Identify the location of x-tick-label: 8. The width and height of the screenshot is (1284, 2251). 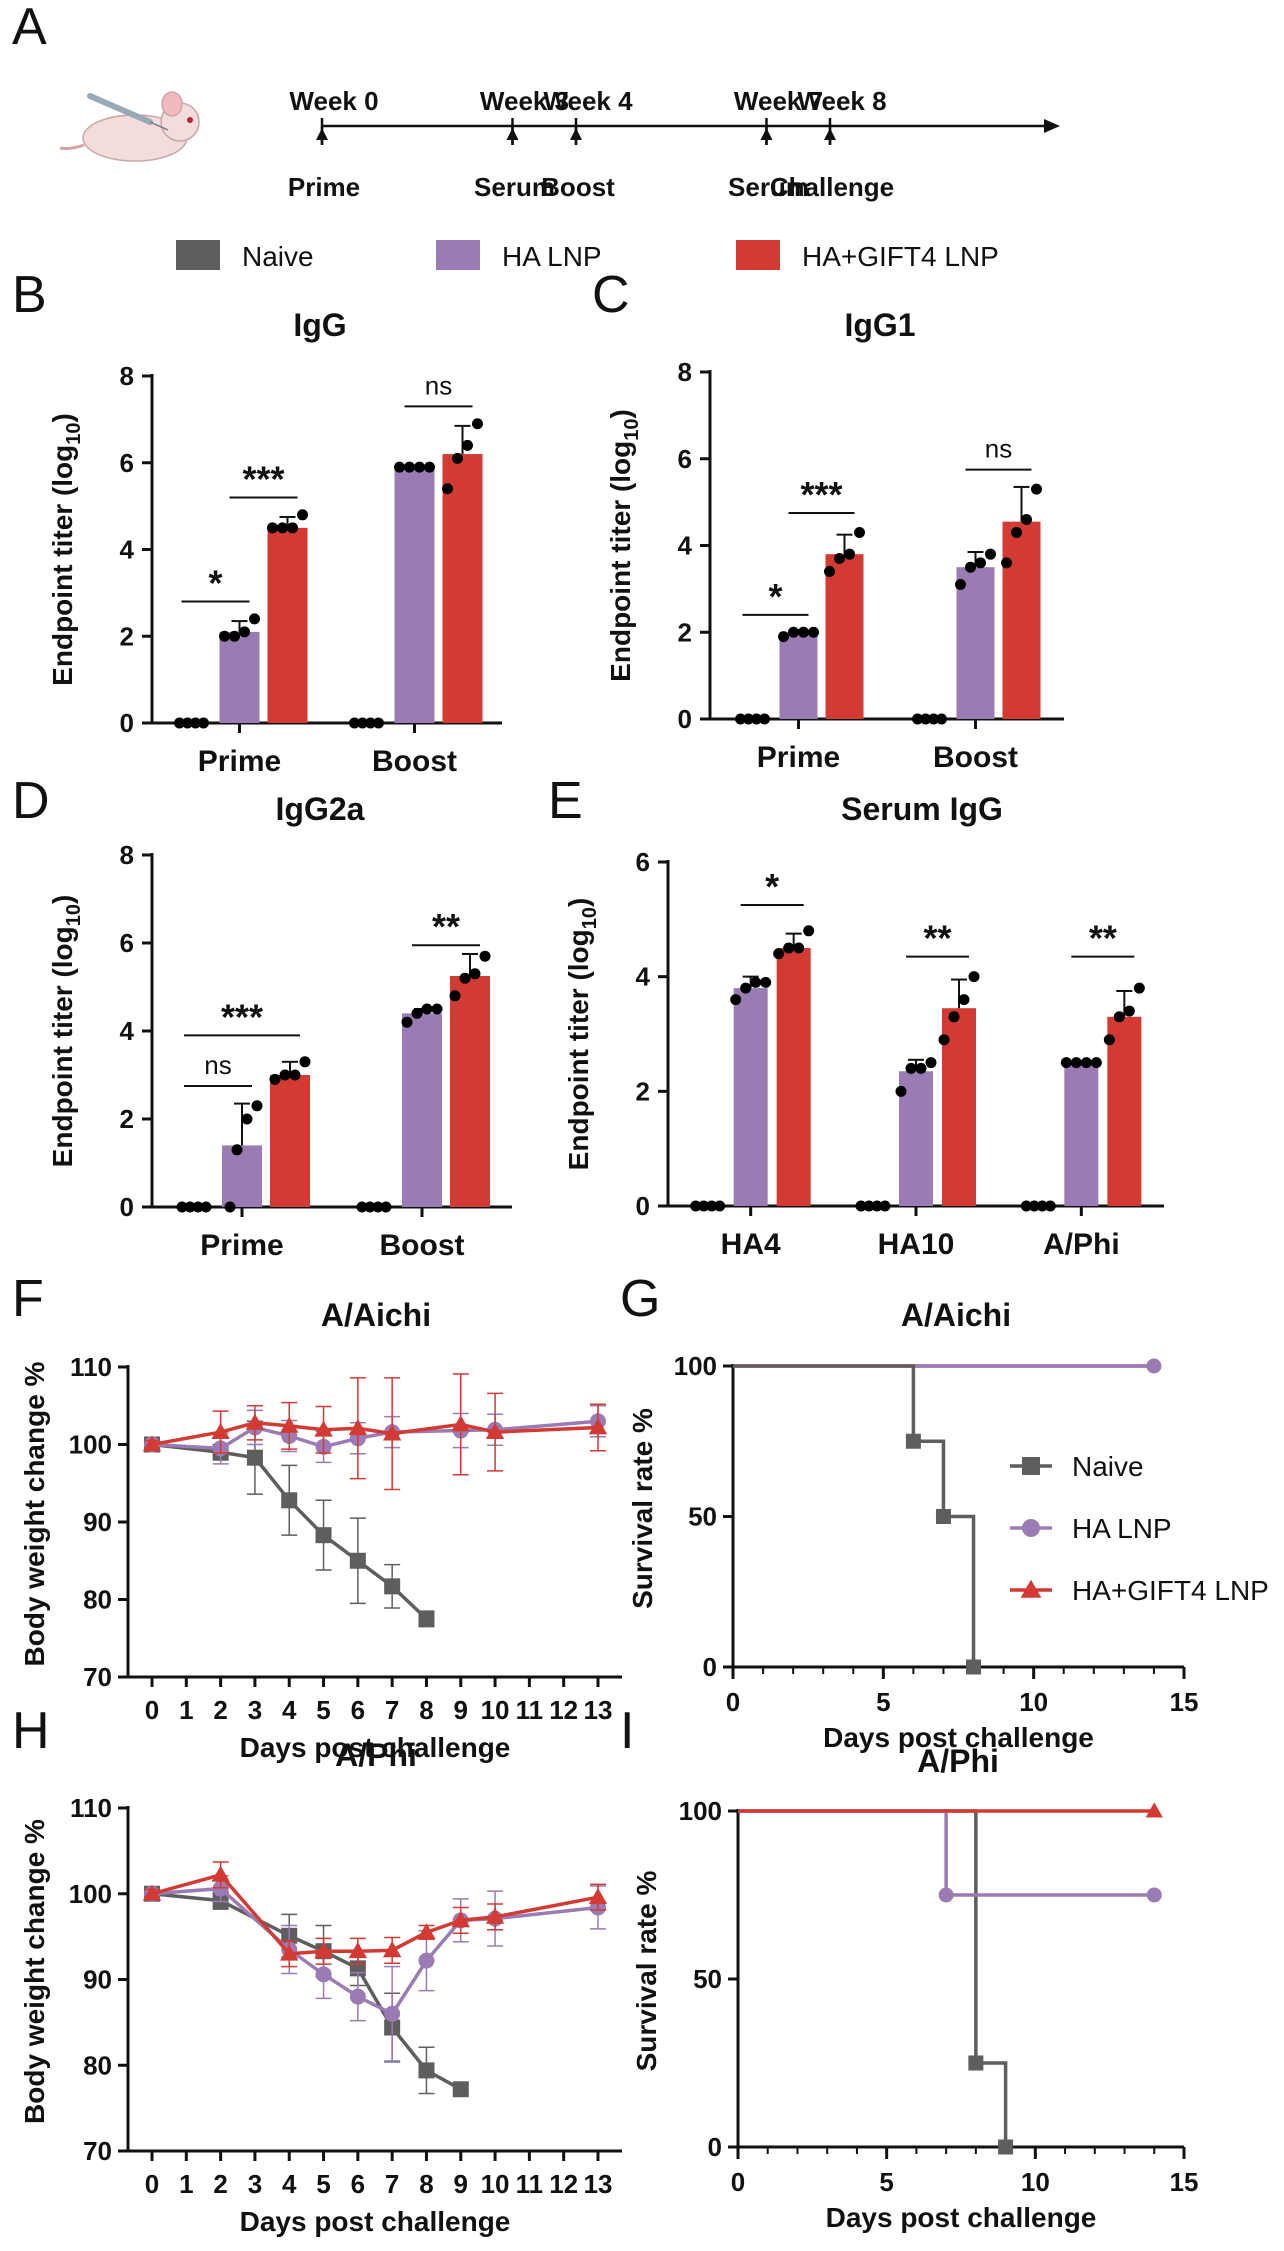
(426, 1710).